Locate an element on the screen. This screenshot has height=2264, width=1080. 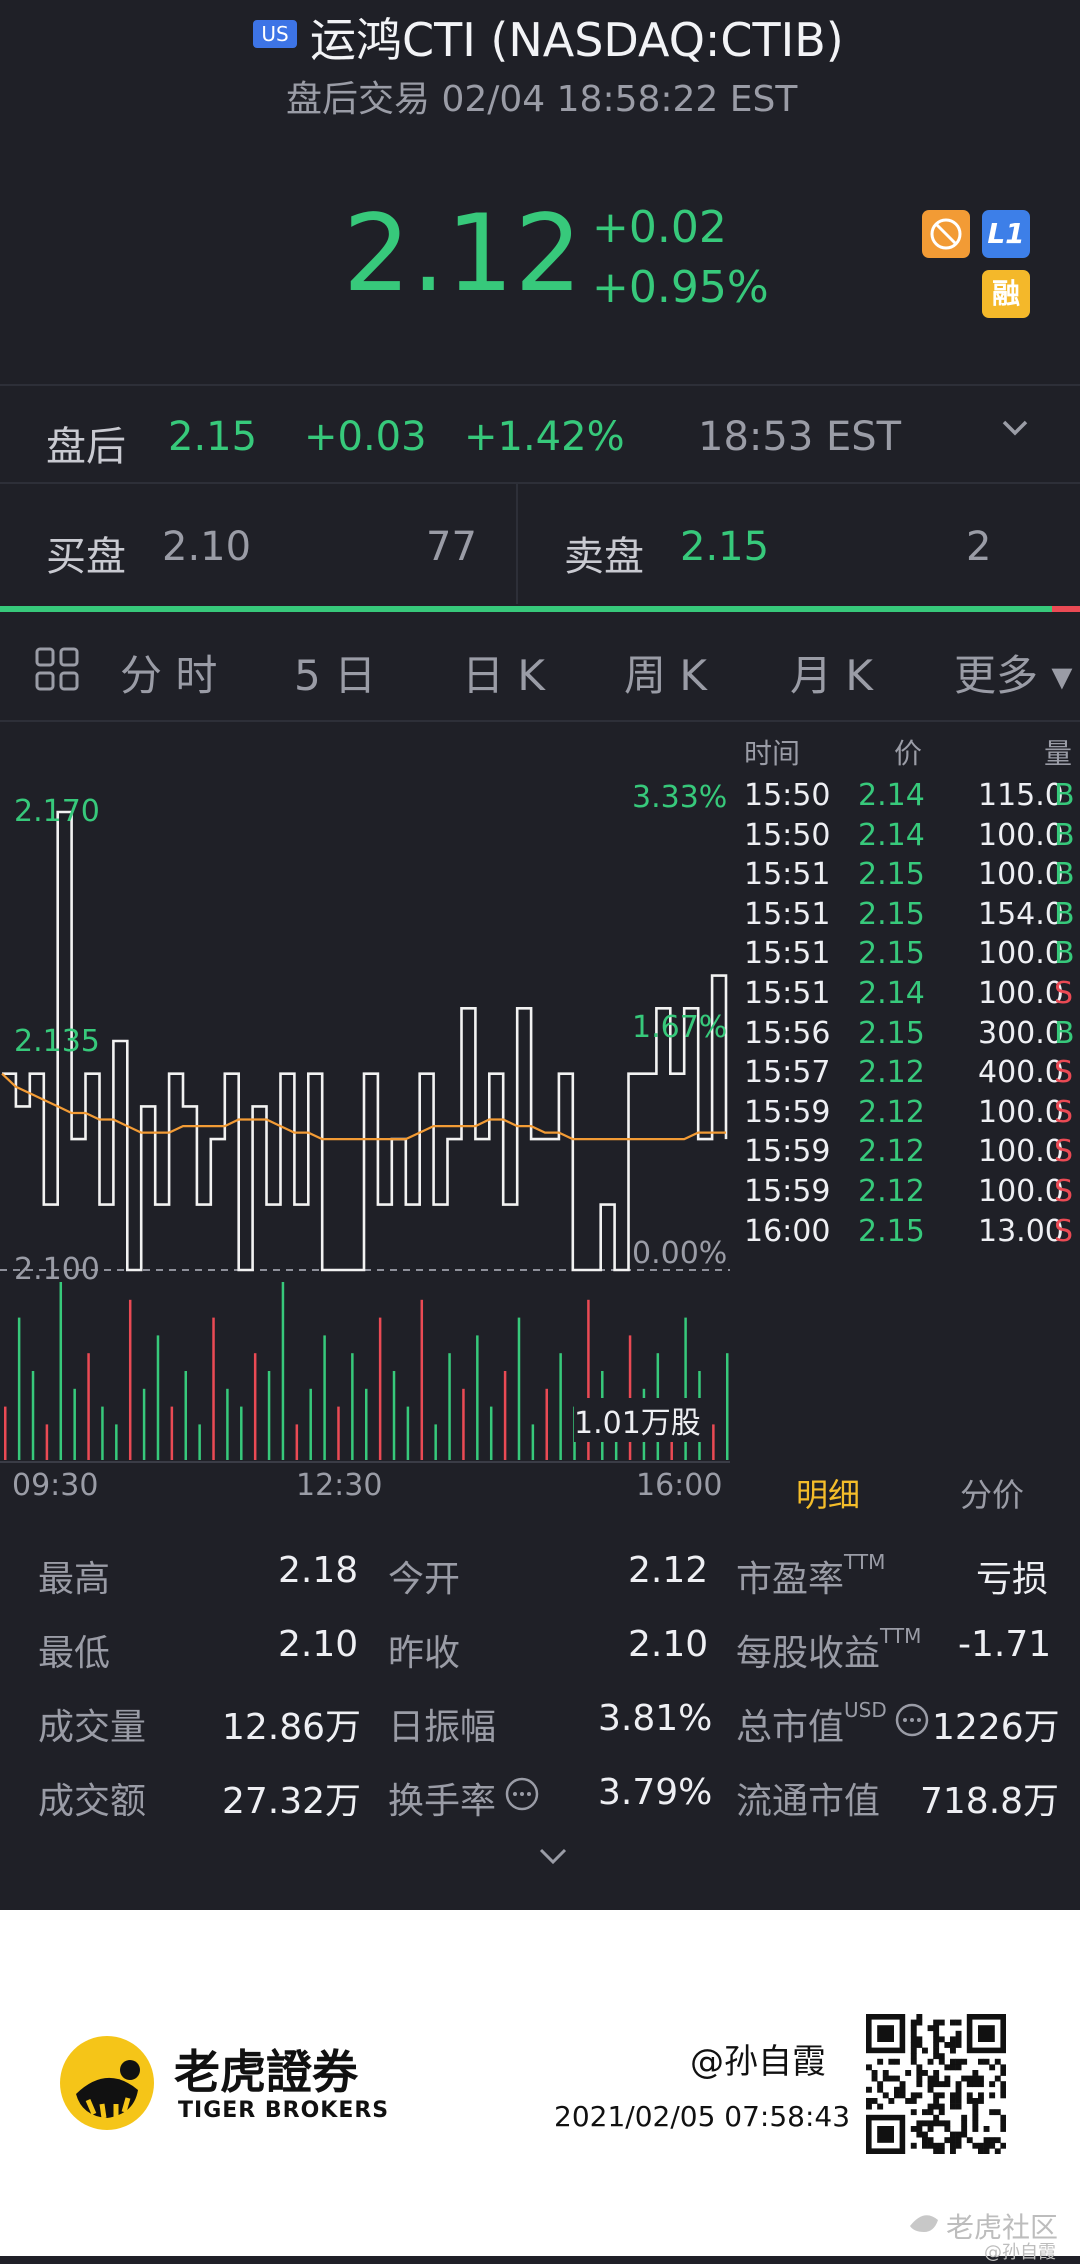
trade-volume: 300.0 is located at coordinates (1021, 1033).